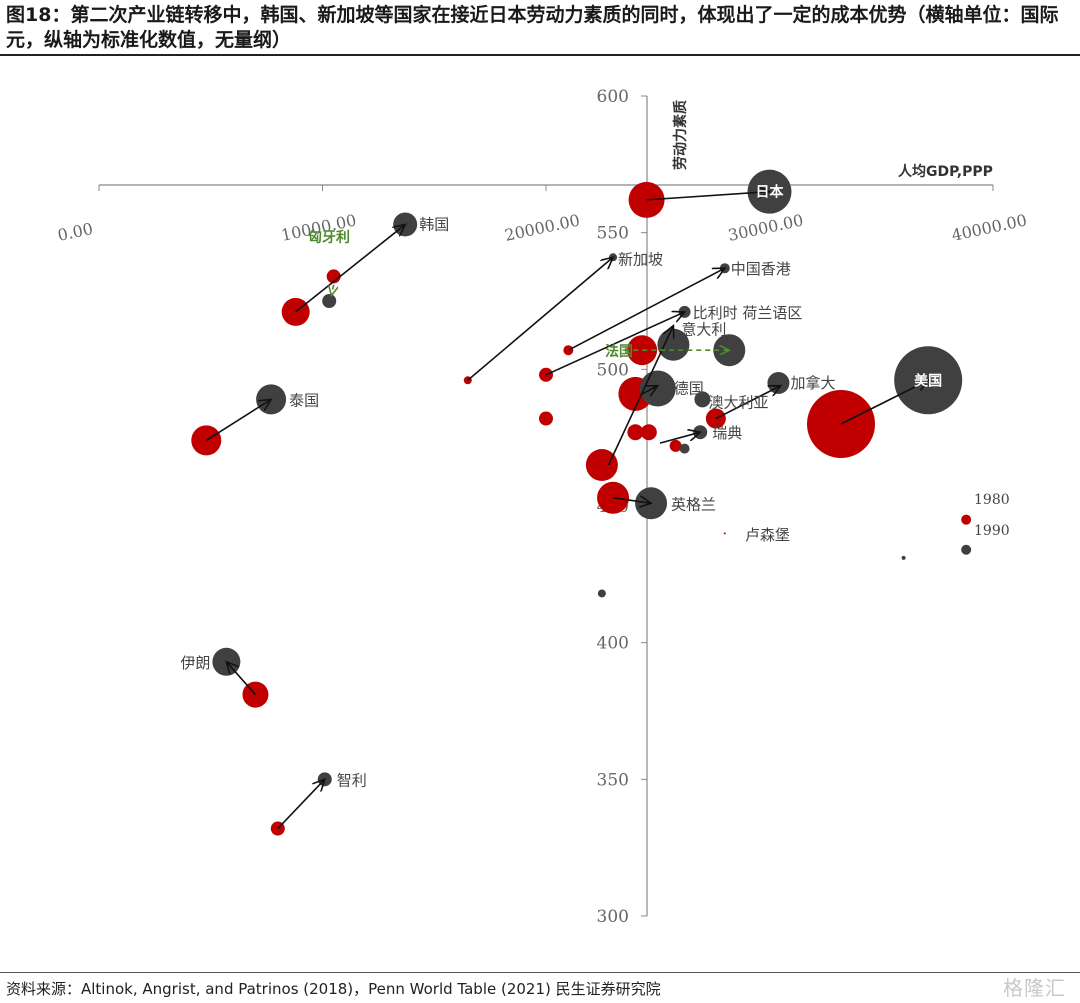 The height and width of the screenshot is (1003, 1080). Describe the element at coordinates (329, 237) in the screenshot. I see `annotation-label: 匈牙利` at that location.